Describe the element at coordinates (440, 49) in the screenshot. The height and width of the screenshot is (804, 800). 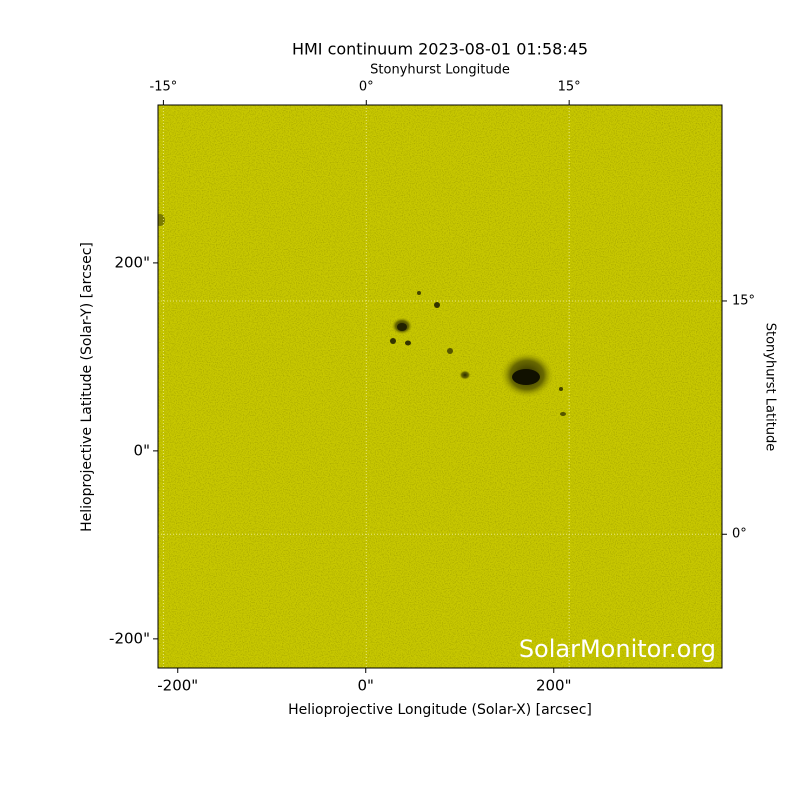
I see `chart-title: HMI continuum 2023-08-01 01:58:45` at that location.